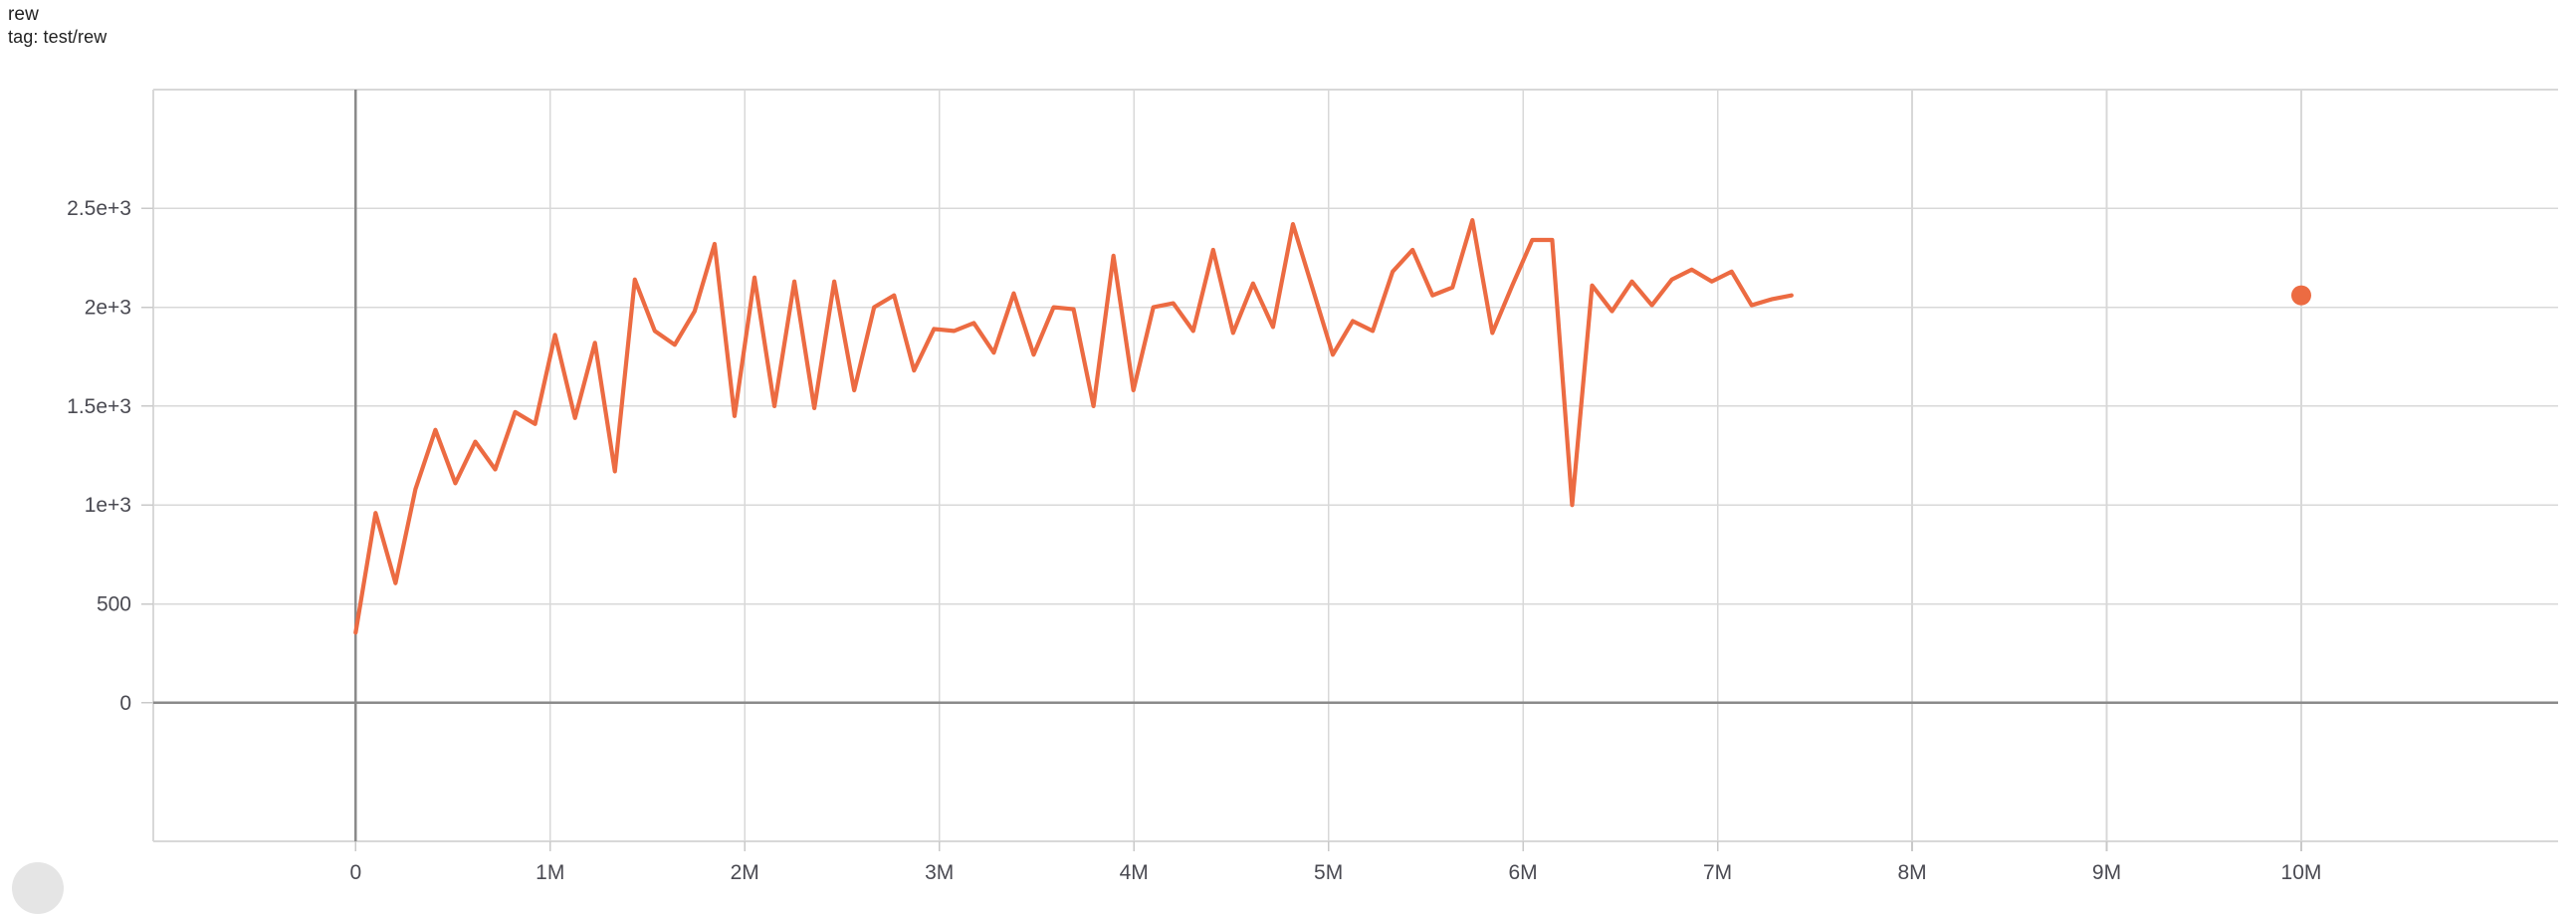 The width and height of the screenshot is (2576, 914). What do you see at coordinates (2301, 872) in the screenshot?
I see `x-tick-label: 10M` at bounding box center [2301, 872].